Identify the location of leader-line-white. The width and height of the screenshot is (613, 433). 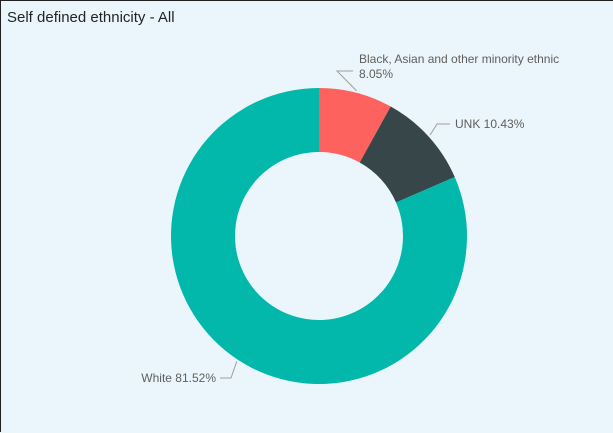
(229, 370).